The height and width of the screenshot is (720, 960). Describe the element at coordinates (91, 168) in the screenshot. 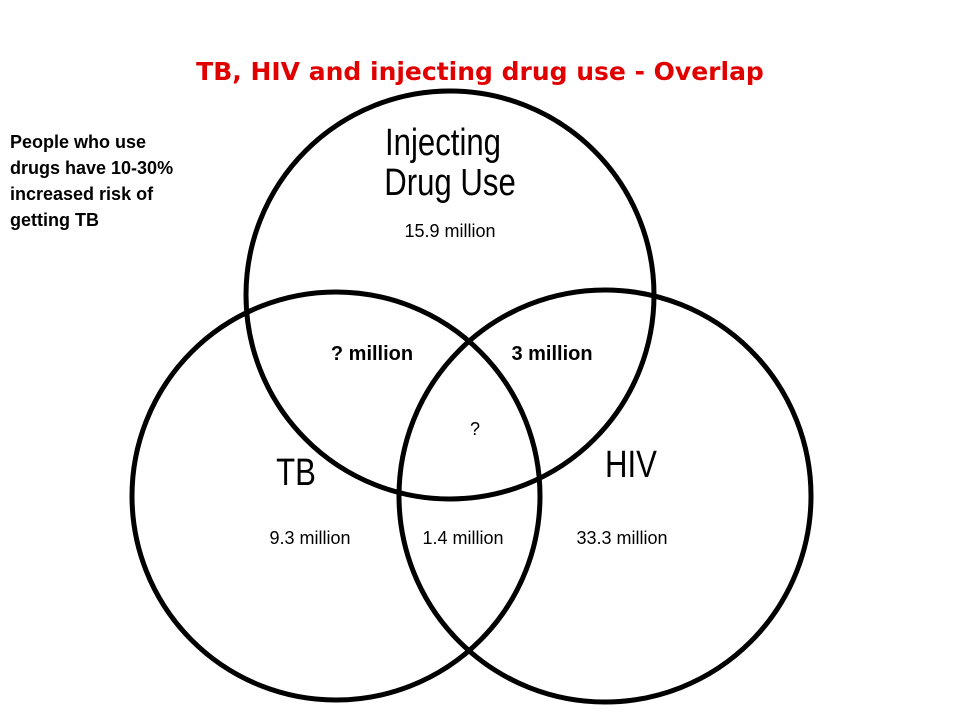

I see `note-line: drugs have 10-30%` at that location.